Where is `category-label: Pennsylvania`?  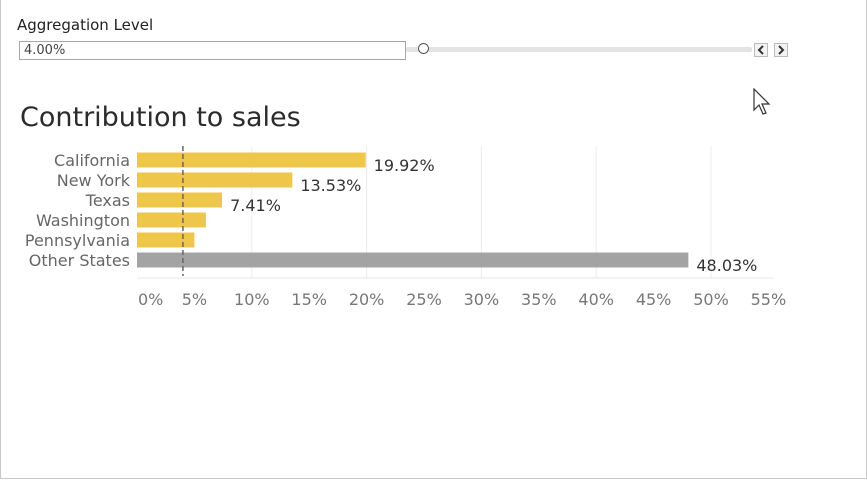
category-label: Pennsylvania is located at coordinates (77, 240).